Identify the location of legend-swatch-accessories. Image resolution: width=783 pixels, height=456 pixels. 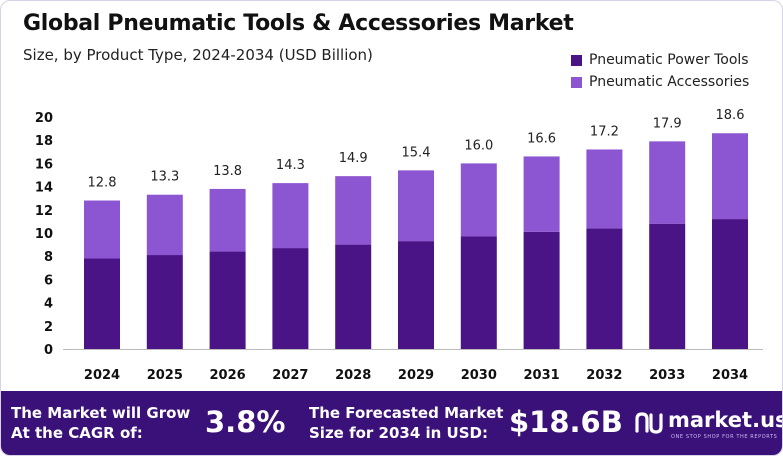
(576, 82).